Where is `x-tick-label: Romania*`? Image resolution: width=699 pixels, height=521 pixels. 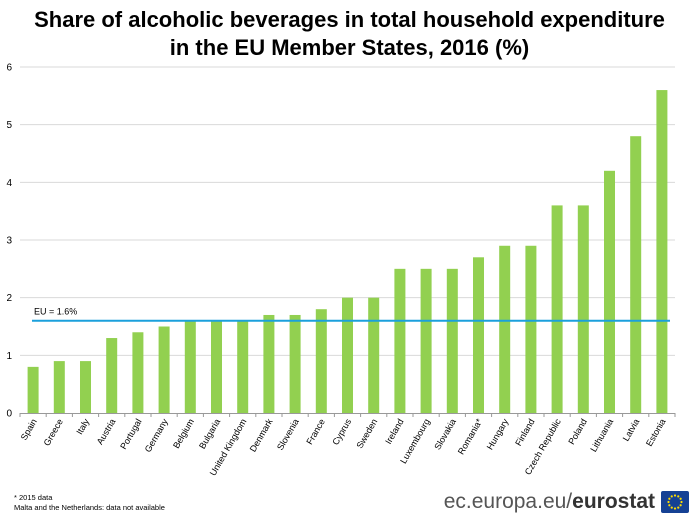 x-tick-label: Romania* is located at coordinates (470, 437).